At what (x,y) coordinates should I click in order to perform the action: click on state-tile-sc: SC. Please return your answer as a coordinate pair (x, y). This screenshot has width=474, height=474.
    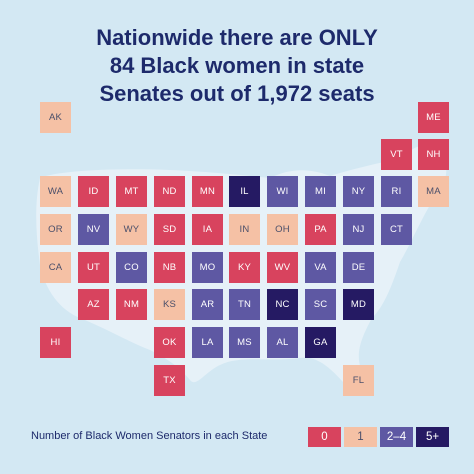
    Looking at the image, I should click on (320, 304).